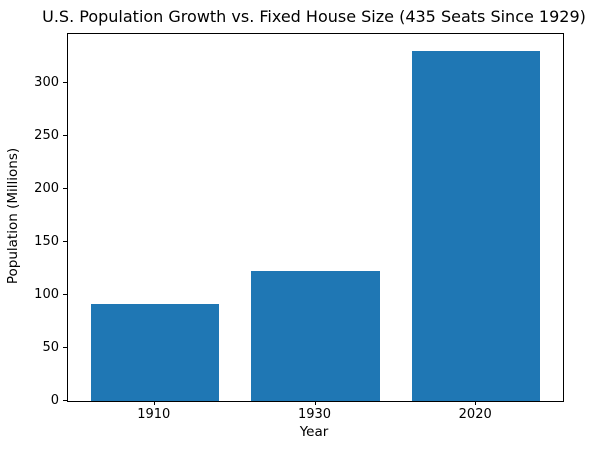  I want to click on x-tick-label: 1930, so click(314, 414).